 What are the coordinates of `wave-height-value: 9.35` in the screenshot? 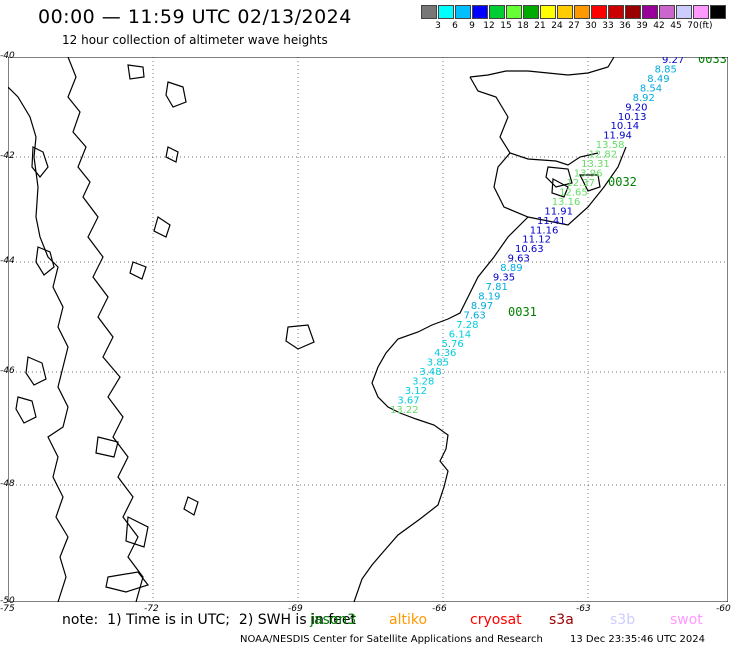 It's located at (504, 278).